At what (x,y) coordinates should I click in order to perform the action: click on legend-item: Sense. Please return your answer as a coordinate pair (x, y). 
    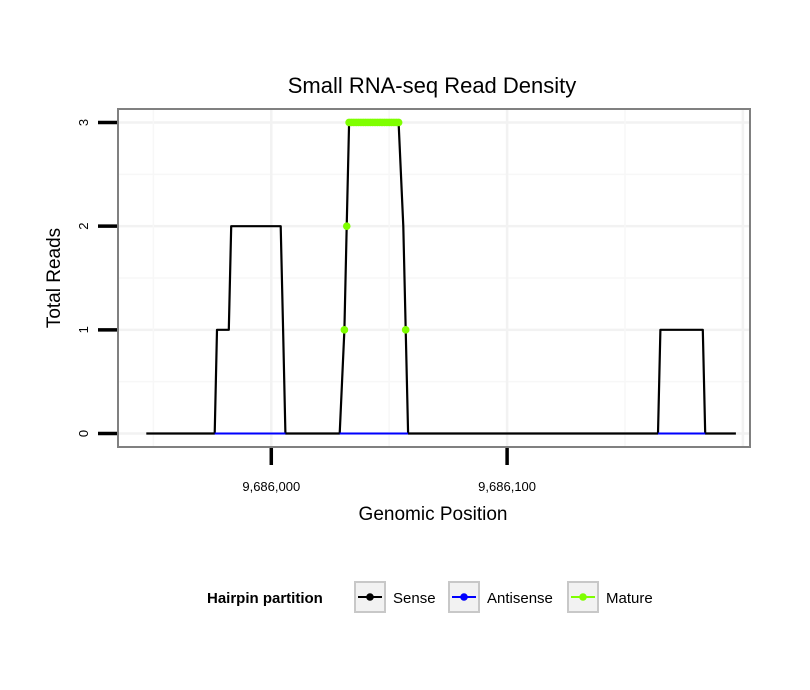
    Looking at the image, I should click on (395, 597).